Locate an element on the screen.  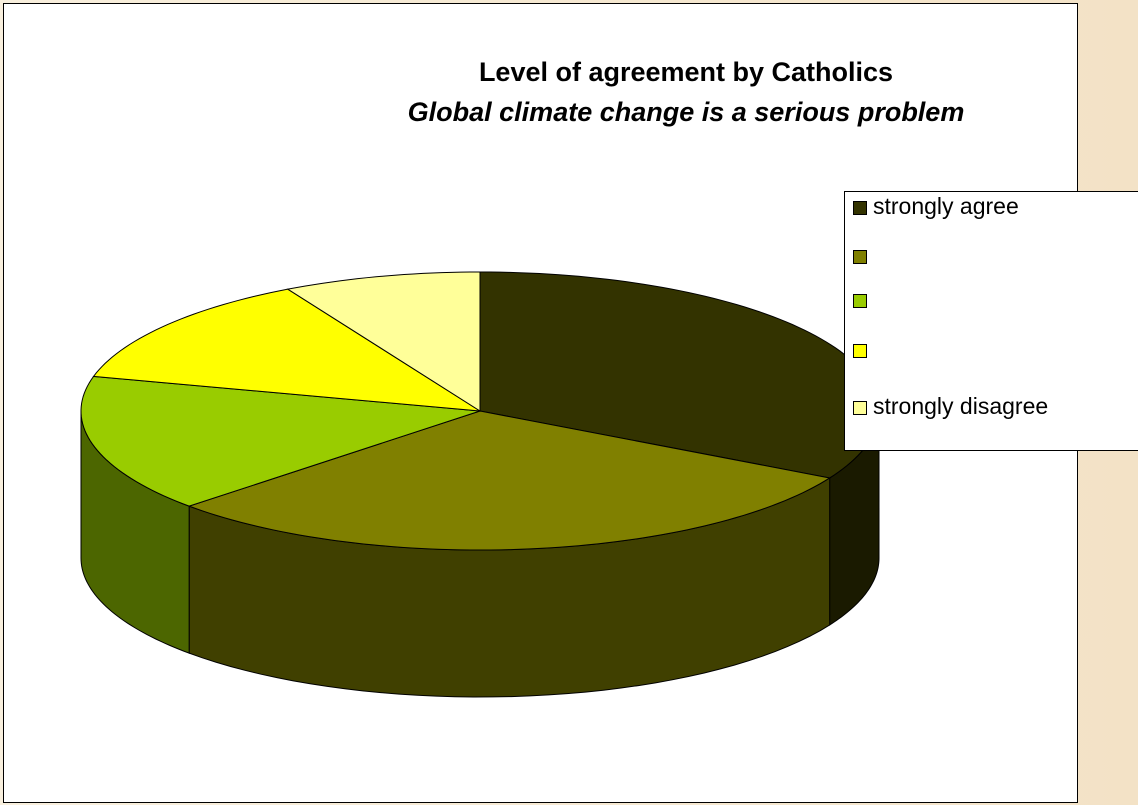
legend-item-0: strongly agree is located at coordinates (936, 206).